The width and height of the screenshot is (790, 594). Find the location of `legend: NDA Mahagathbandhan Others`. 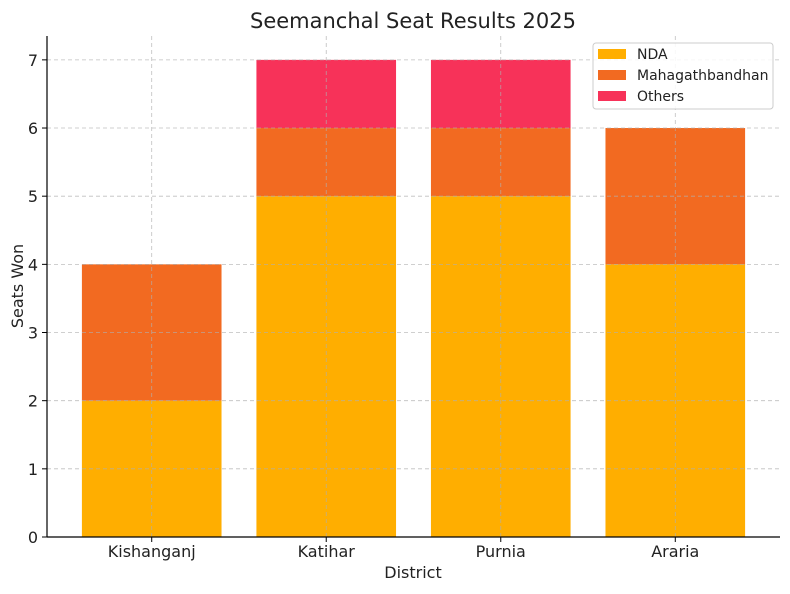

legend: NDA Mahagathbandhan Others is located at coordinates (683, 76).